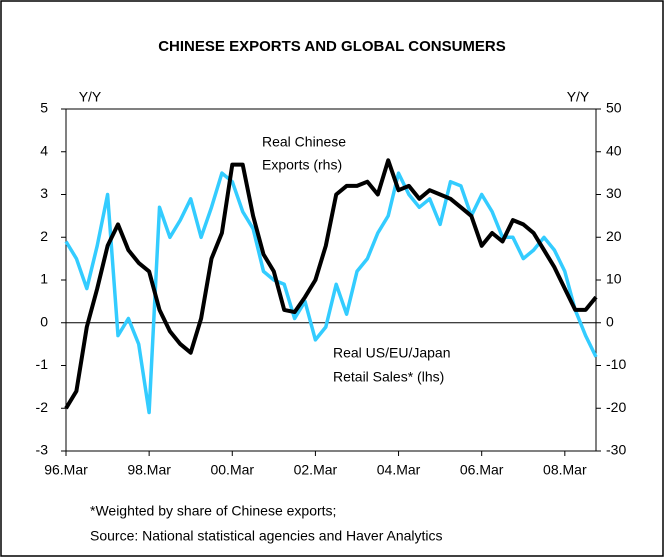 This screenshot has width=665, height=558. Describe the element at coordinates (392, 353) in the screenshot. I see `annotation: Real US/EU/Japan` at that location.